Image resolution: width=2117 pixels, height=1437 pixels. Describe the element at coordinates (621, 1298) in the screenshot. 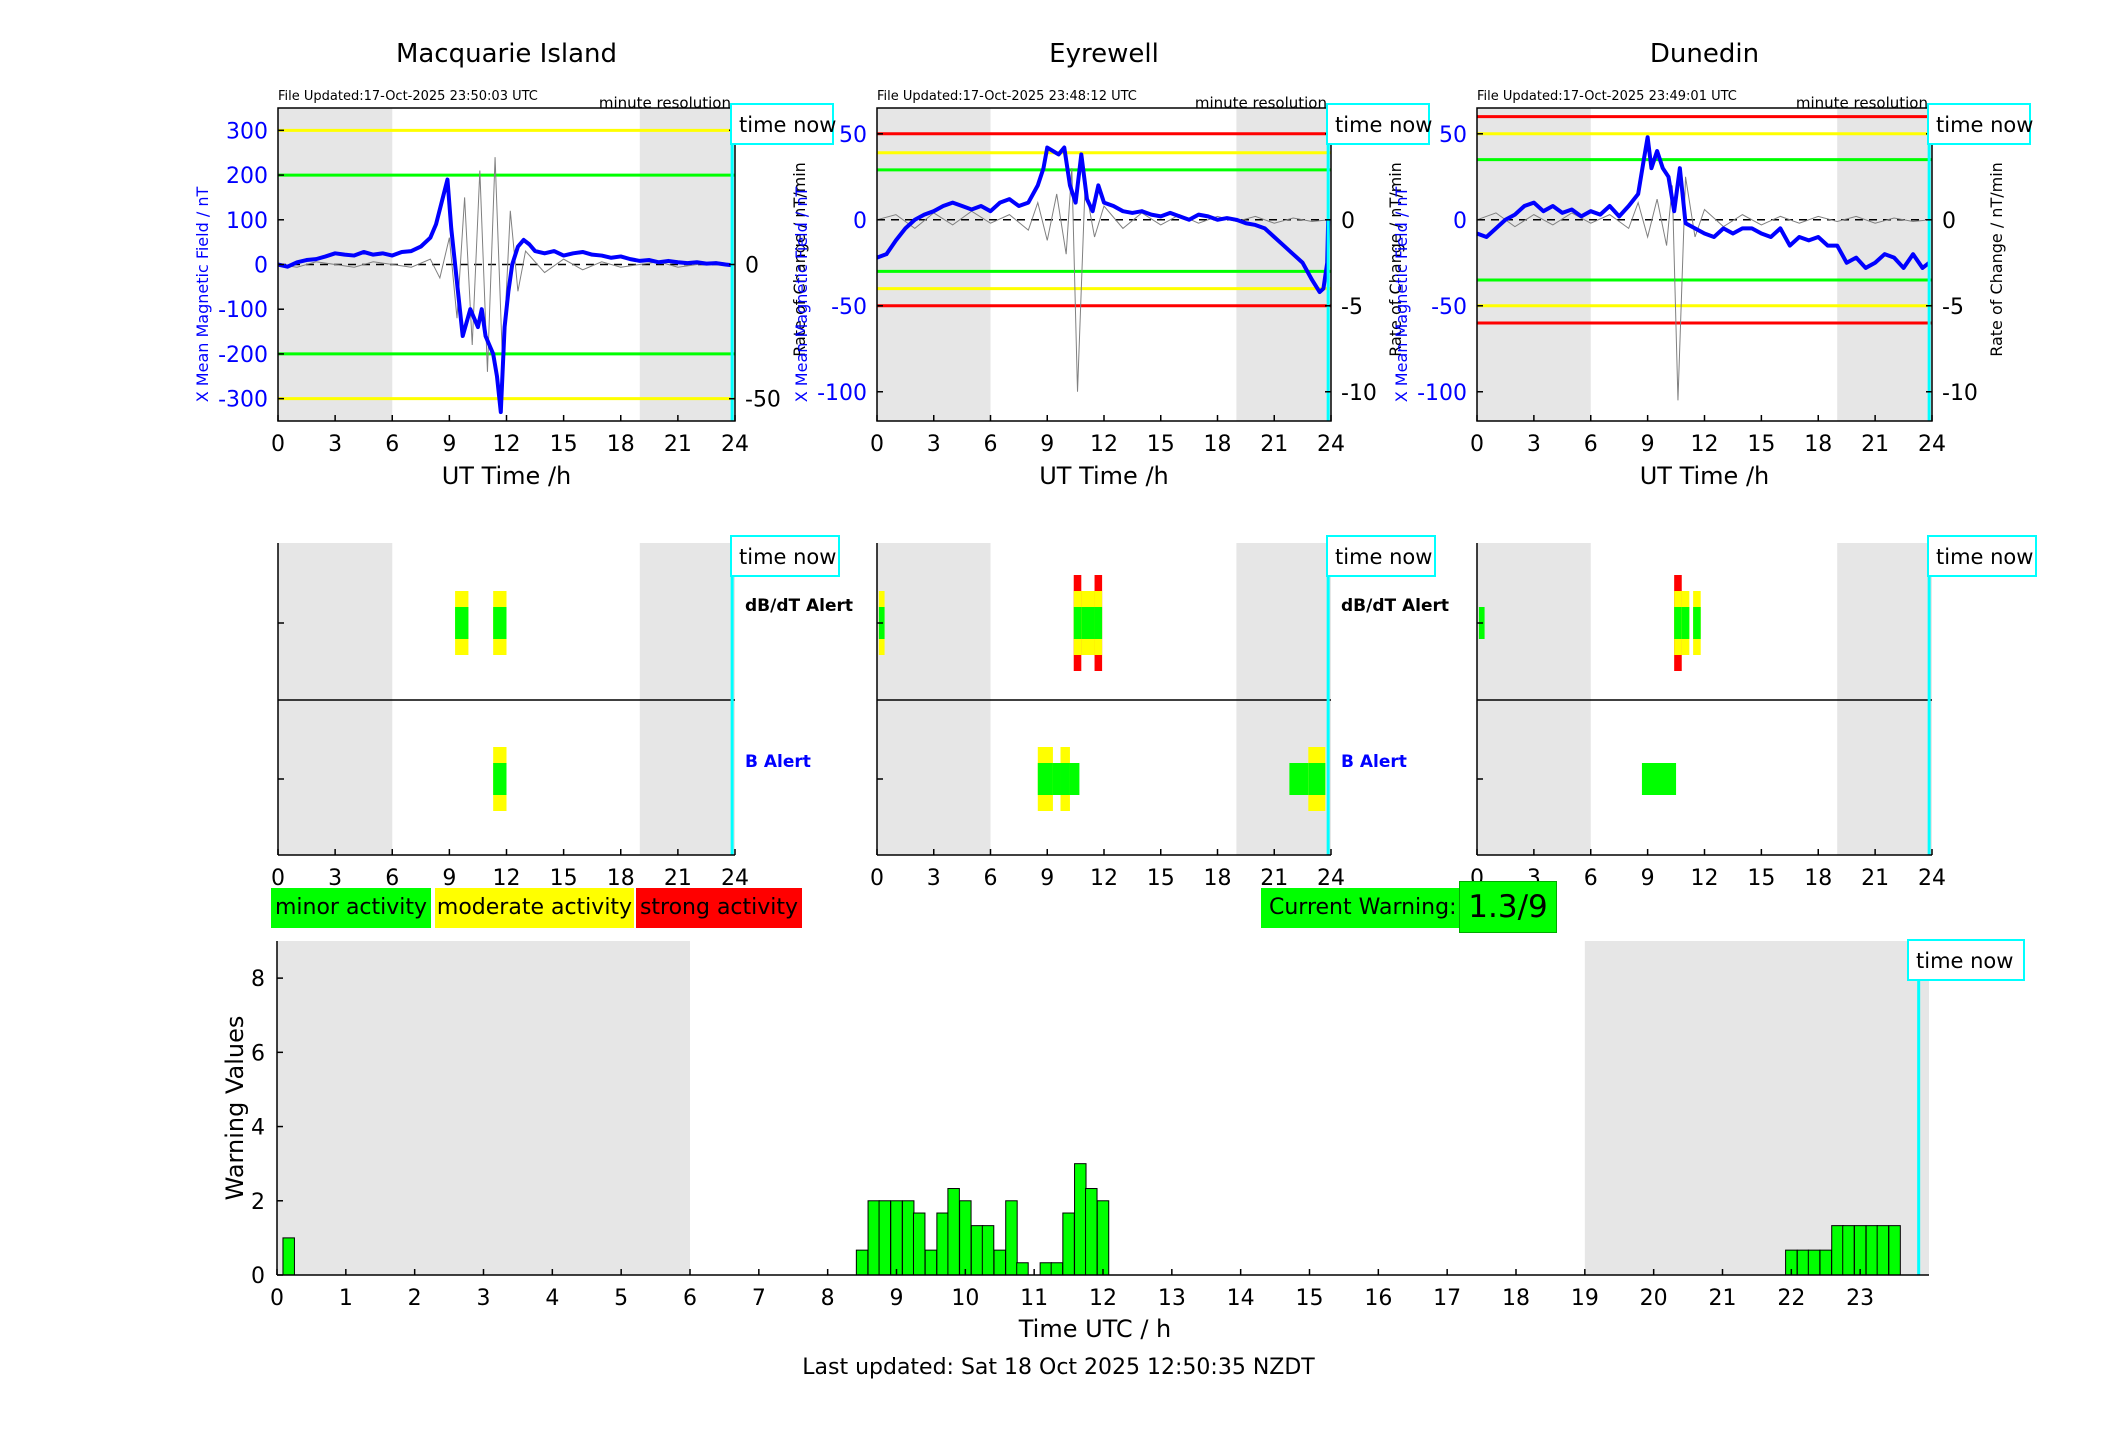

I see `x-tick-label: 5` at that location.